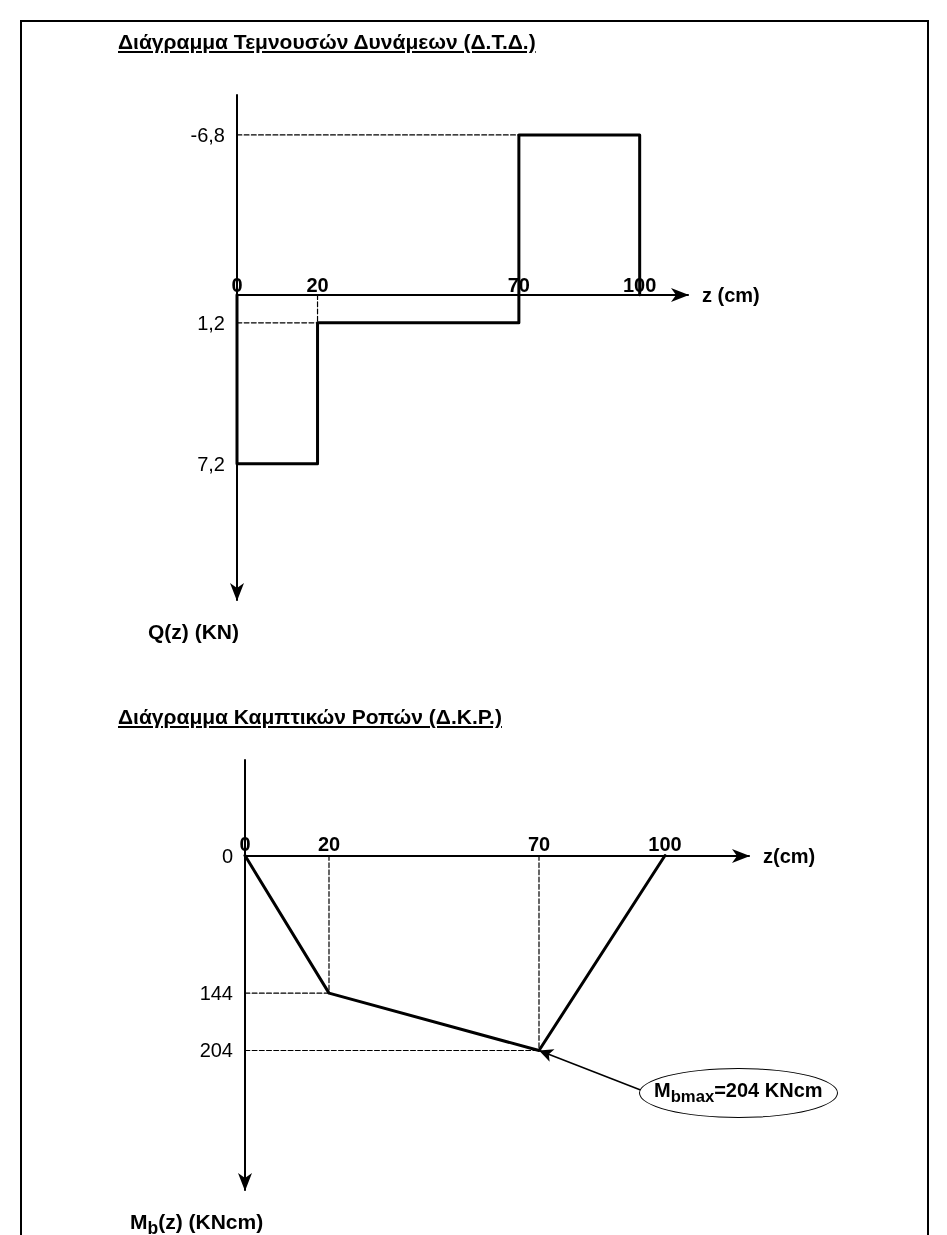 This screenshot has width=947, height=1235. I want to click on y-tick-label: 1,2, so click(211, 322).